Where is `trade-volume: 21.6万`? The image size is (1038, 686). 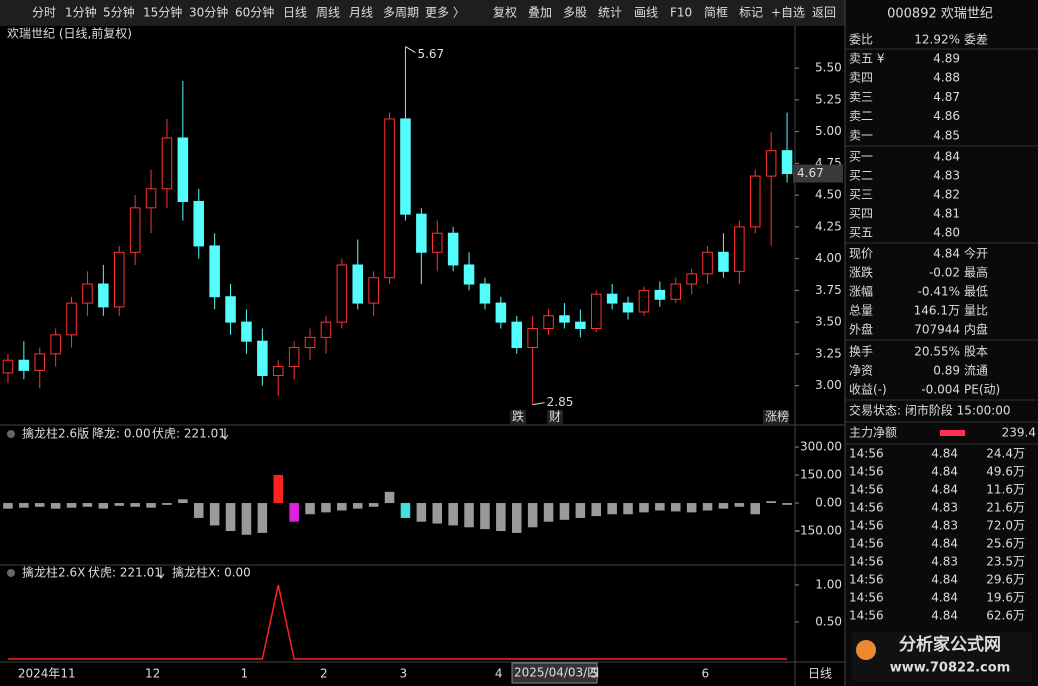 trade-volume: 21.6万 is located at coordinates (1005, 508).